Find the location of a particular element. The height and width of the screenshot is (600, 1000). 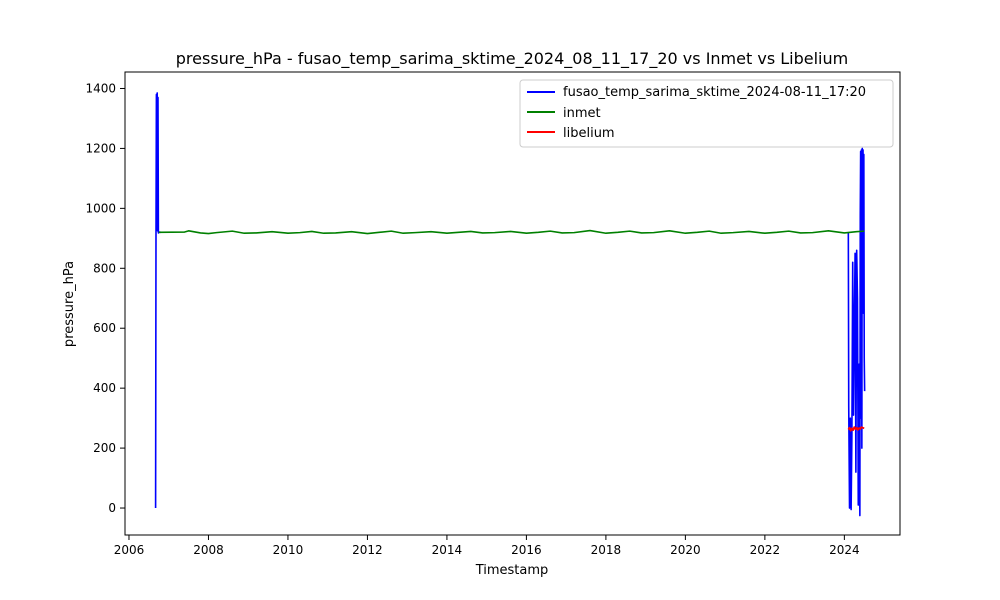

x-tick-label: 2022 is located at coordinates (765, 550).